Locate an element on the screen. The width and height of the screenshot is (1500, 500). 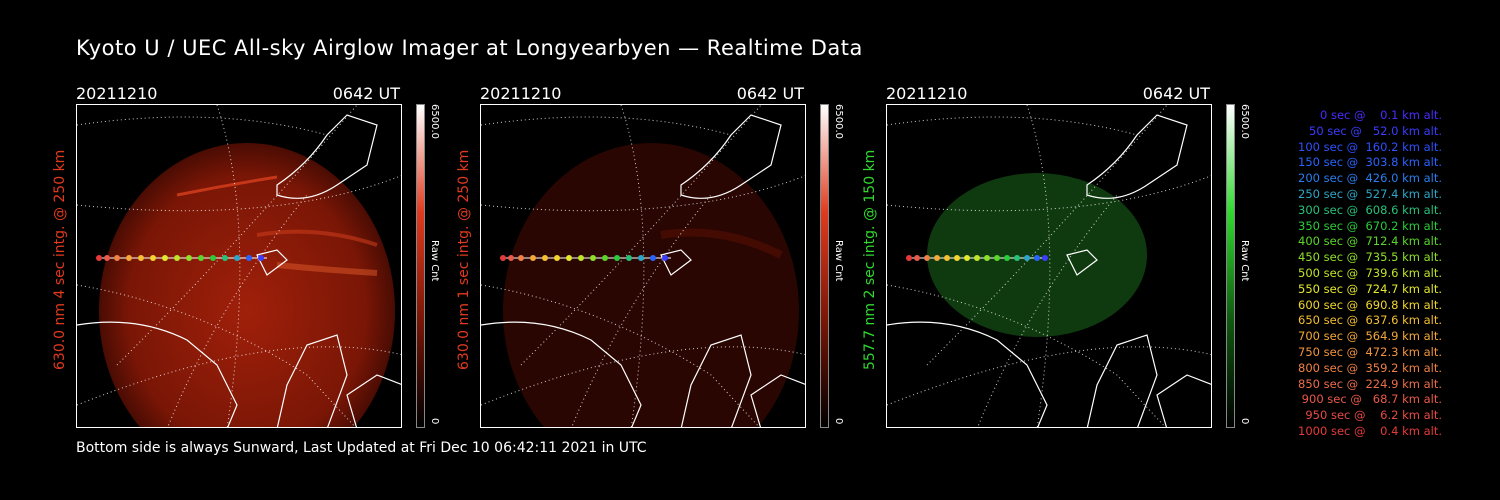
legend-row: 1000 sec @ 0.4 km alt. is located at coordinates (1370, 430).